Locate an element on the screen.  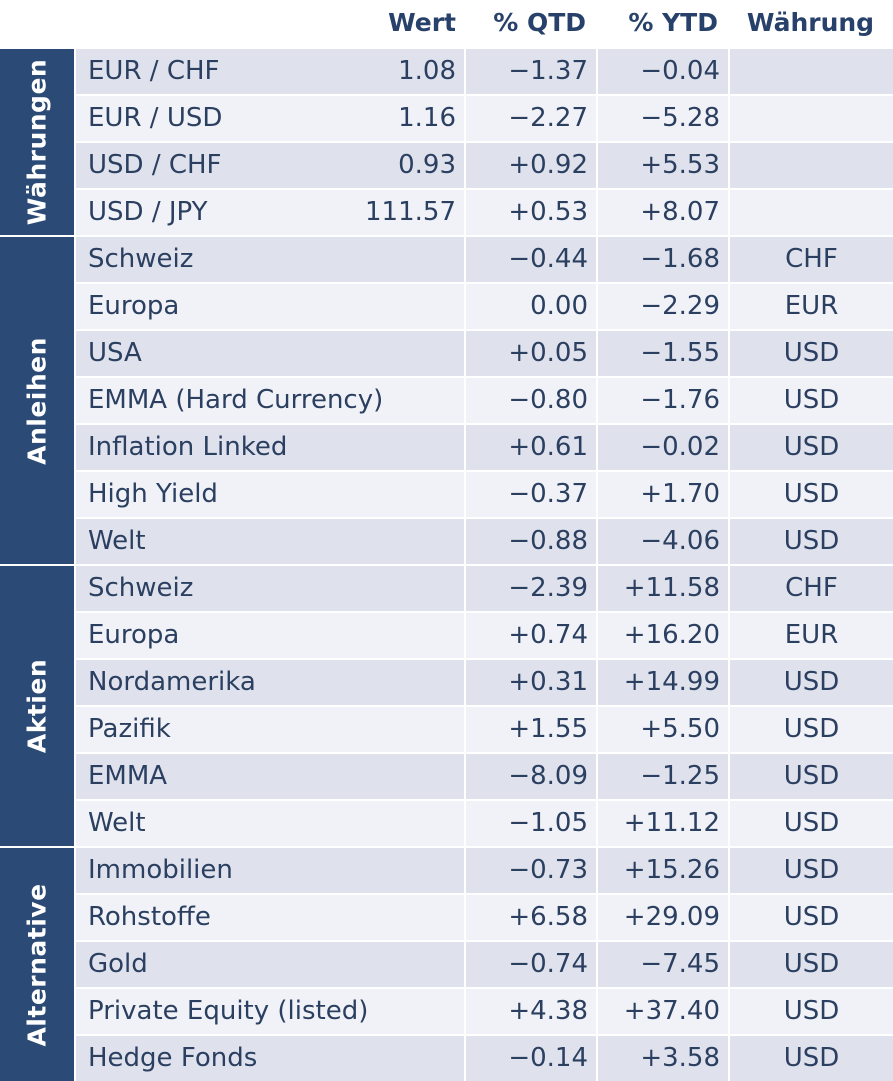
row-name: EUR / USD is located at coordinates (270, 118).